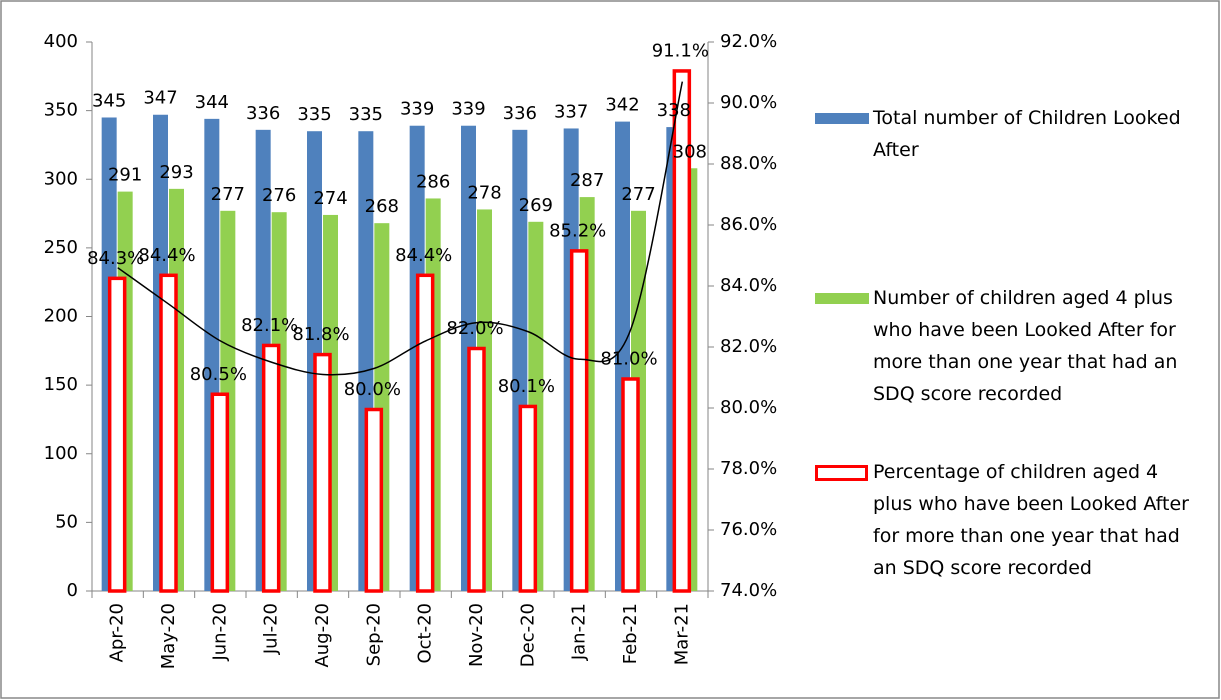 The height and width of the screenshot is (700, 1221). Describe the element at coordinates (212, 102) in the screenshot. I see `data-label: 344` at that location.